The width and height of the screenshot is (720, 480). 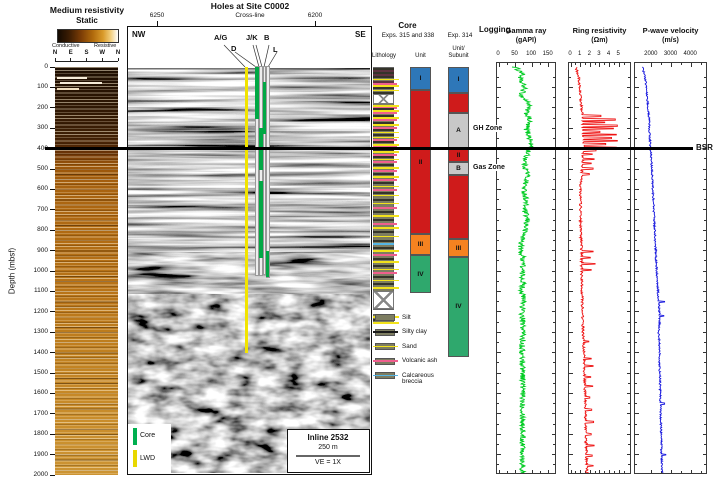 I want to click on azimuth-label: N, so click(x=55, y=53).